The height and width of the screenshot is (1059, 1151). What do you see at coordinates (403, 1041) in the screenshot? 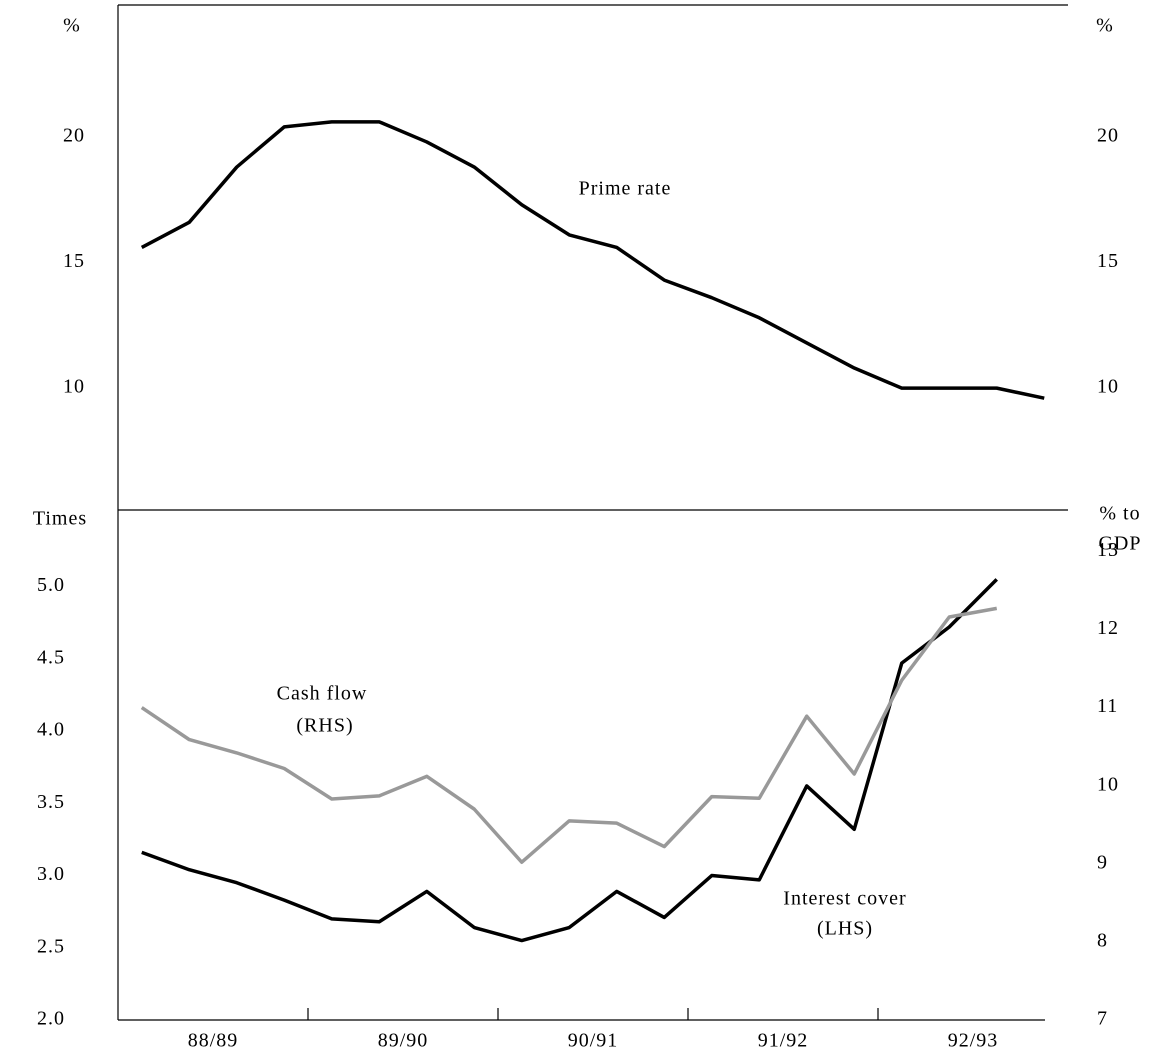
I see `x-tick-label: 89/90` at bounding box center [403, 1041].